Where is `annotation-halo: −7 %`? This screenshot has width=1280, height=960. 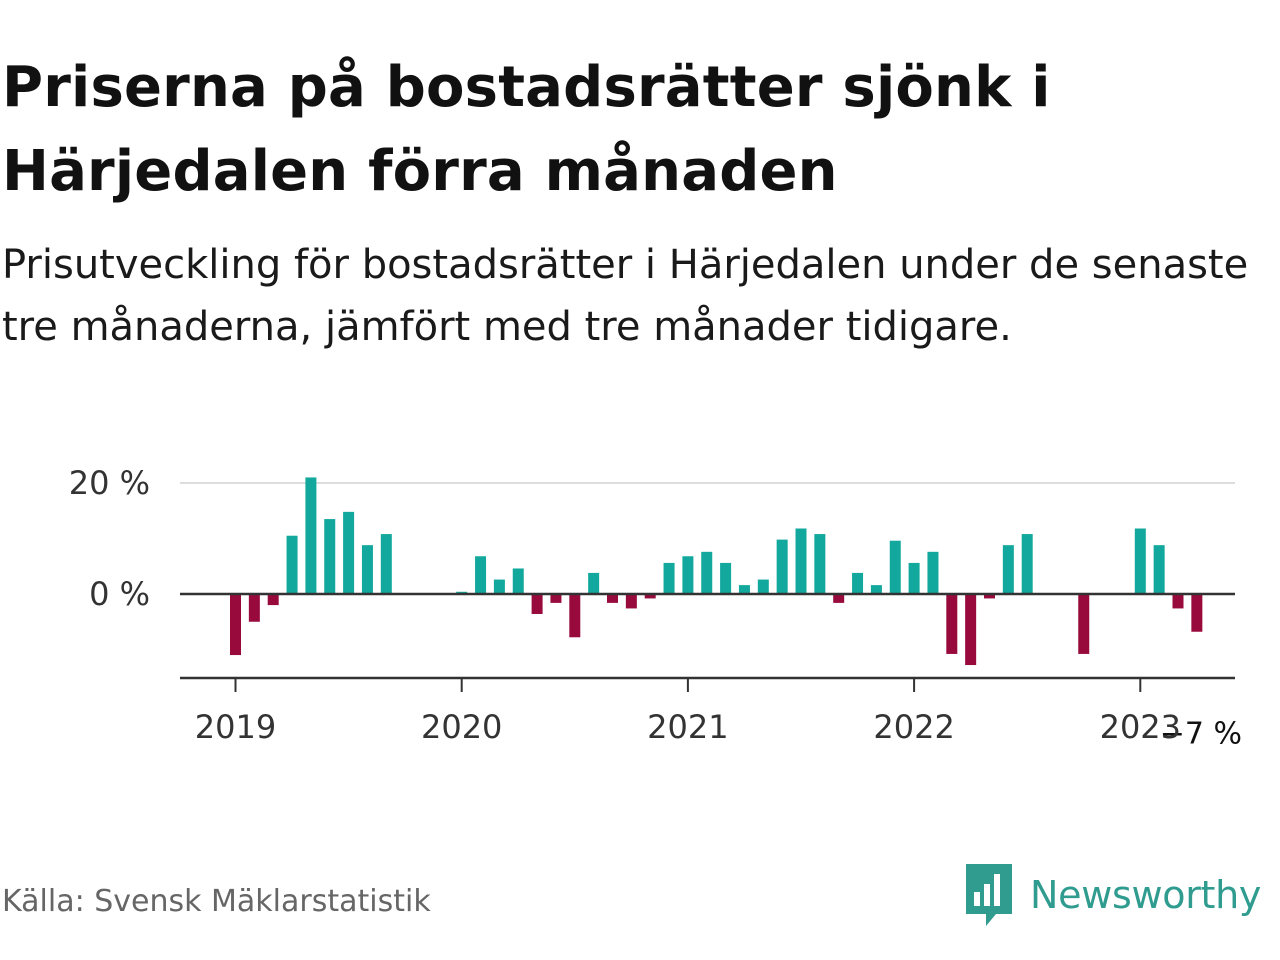 annotation-halo: −7 % is located at coordinates (1201, 733).